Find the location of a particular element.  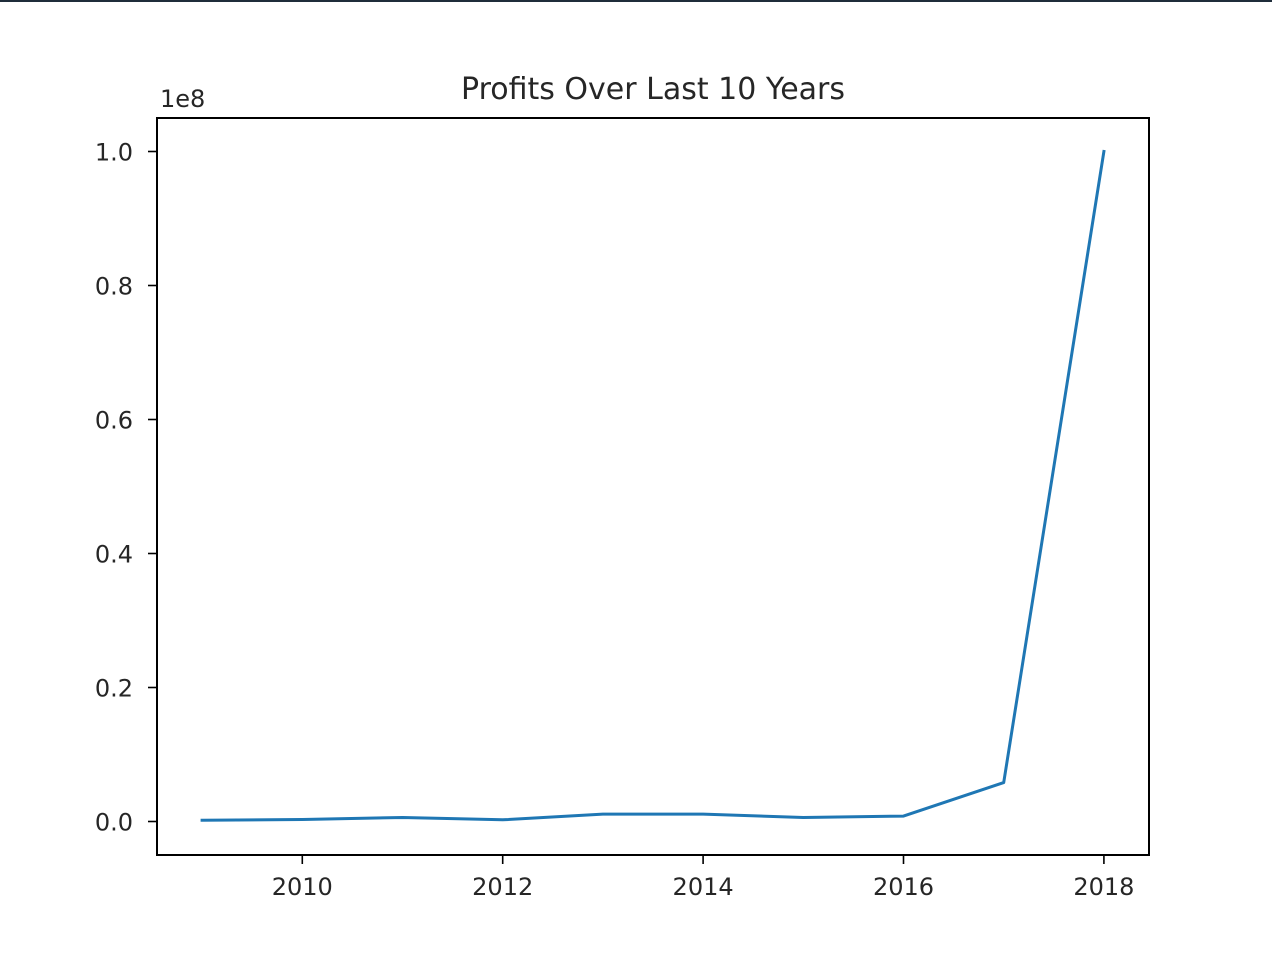

y-axis-offset-label: 1e8 is located at coordinates (182, 99).